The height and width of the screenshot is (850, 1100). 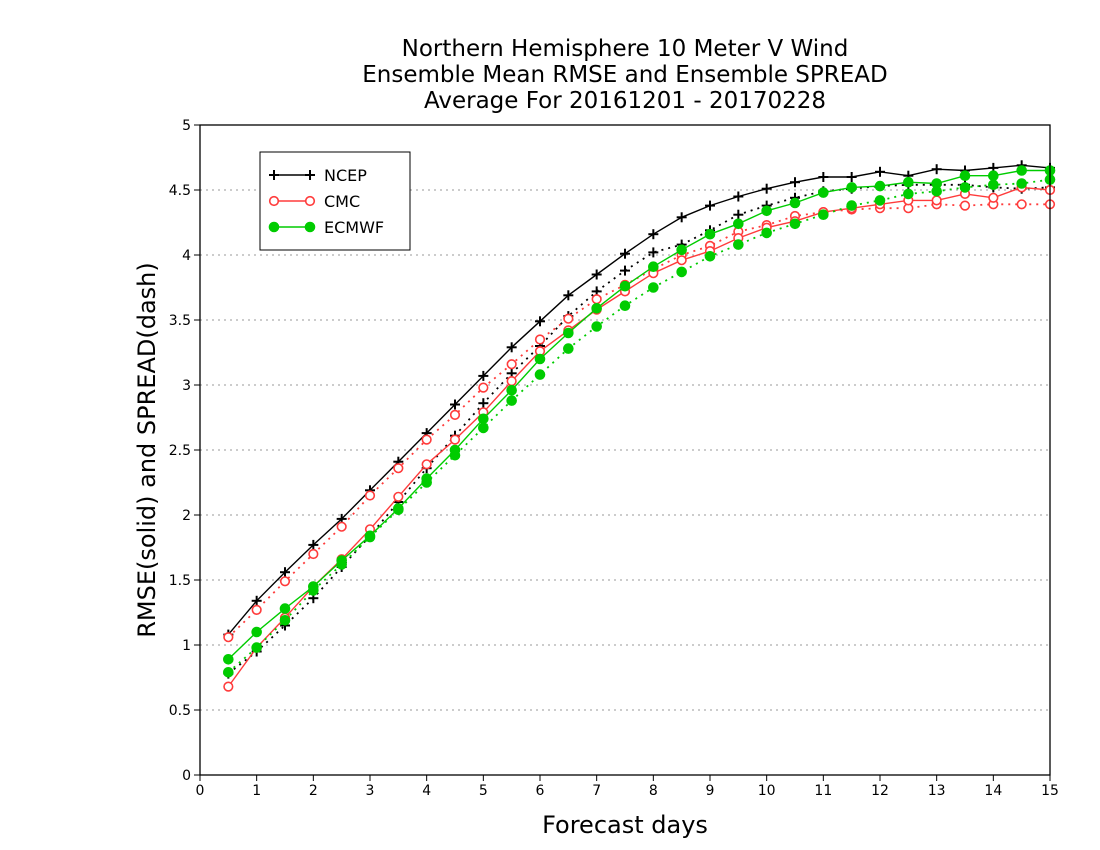 I want to click on title-line-1: Northern Hemisphere 10 Meter V Wind, so click(x=625, y=49).